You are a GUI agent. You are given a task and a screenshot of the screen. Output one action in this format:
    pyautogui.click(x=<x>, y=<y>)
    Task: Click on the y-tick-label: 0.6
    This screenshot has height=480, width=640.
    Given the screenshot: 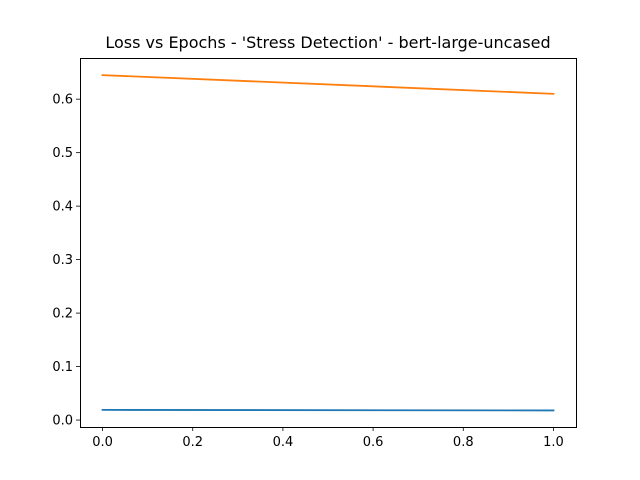 What is the action you would take?
    pyautogui.click(x=62, y=100)
    